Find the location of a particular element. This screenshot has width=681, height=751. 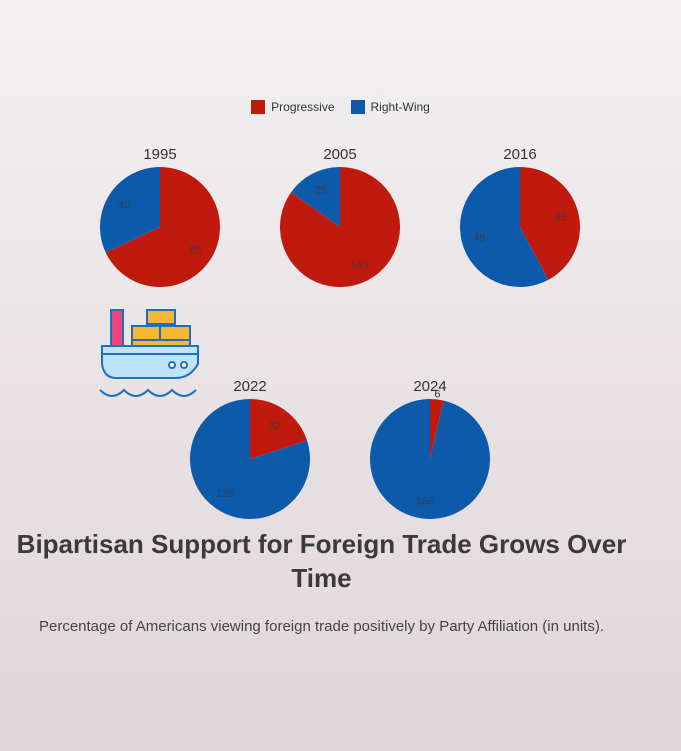

pie-2022: 2022 32 128 is located at coordinates (250, 449).